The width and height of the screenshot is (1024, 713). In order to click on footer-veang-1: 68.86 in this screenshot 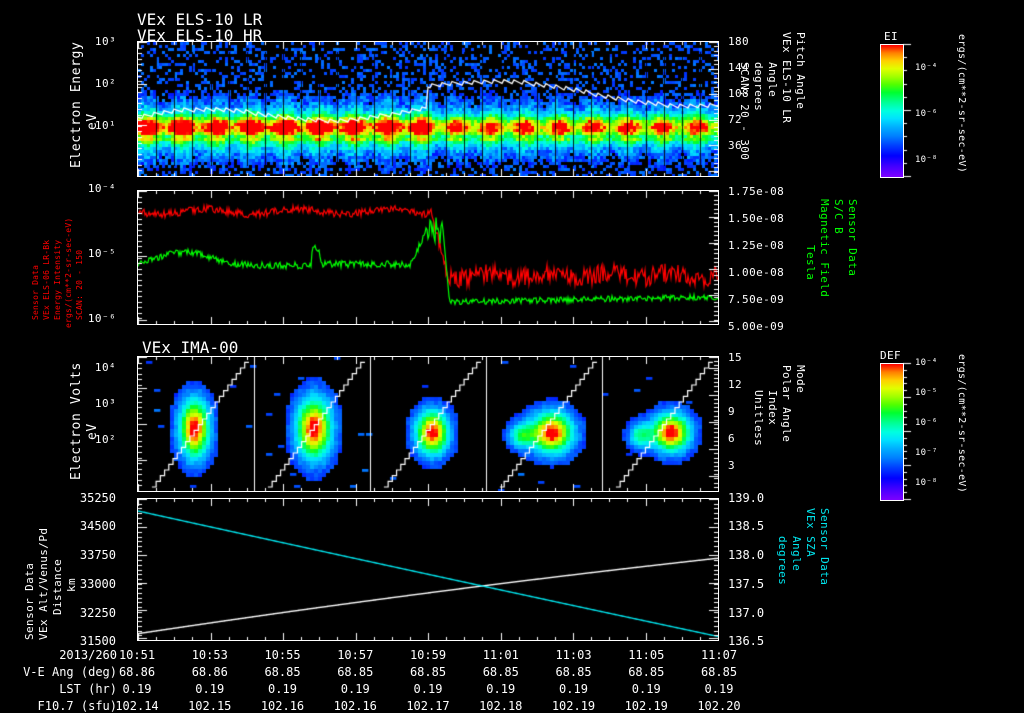, I will do `click(209, 672)`.